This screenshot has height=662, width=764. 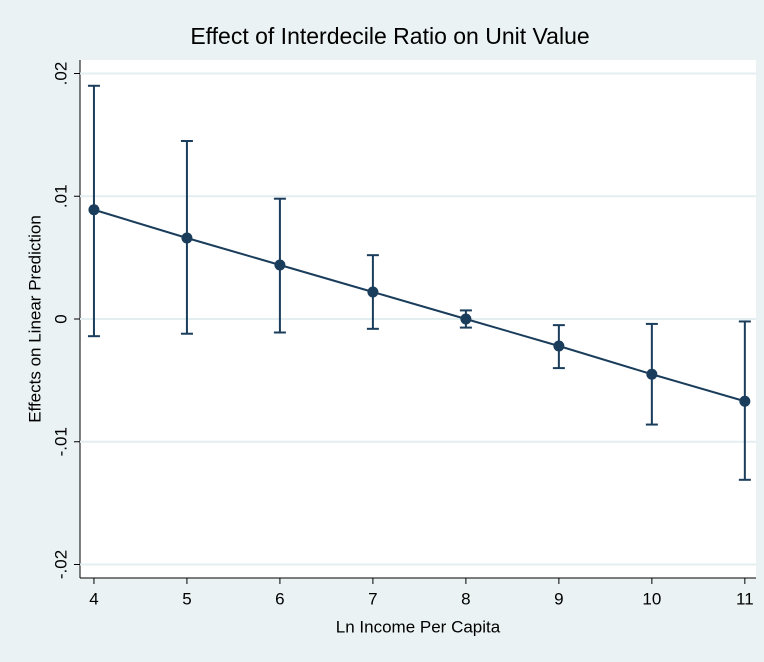 What do you see at coordinates (372, 598) in the screenshot?
I see `x-tick-label: 7` at bounding box center [372, 598].